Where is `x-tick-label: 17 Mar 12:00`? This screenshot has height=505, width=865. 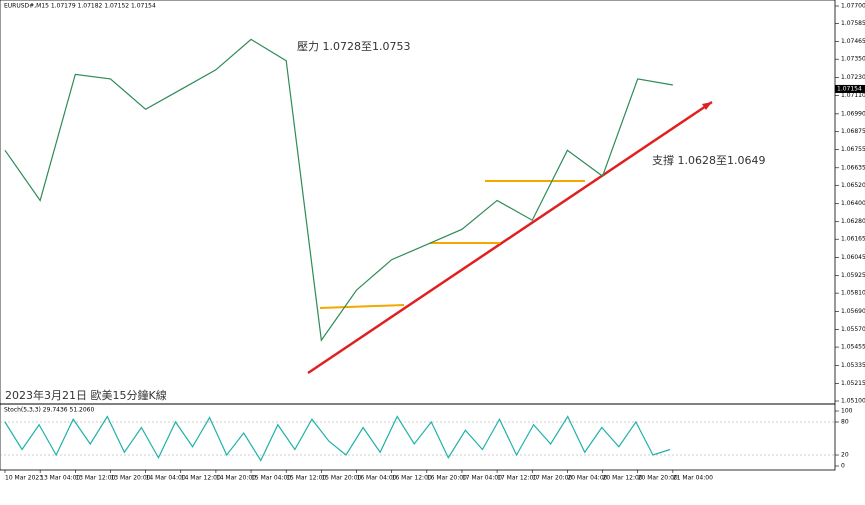
x-tick-label: 17 Mar 12:00 is located at coordinates (517, 478).